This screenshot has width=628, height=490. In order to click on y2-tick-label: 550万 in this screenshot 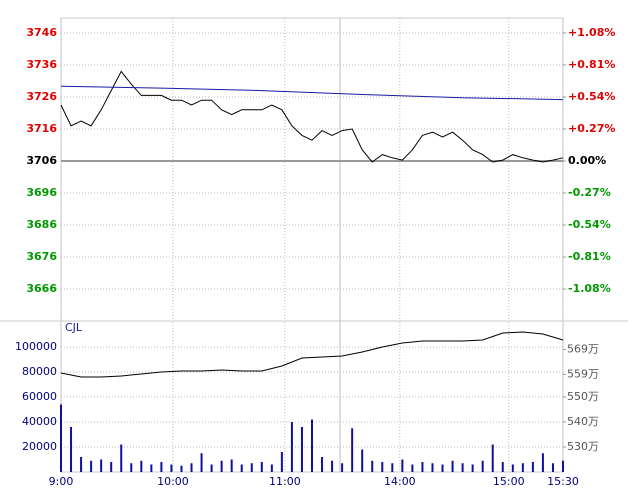, I will do `click(583, 396)`.